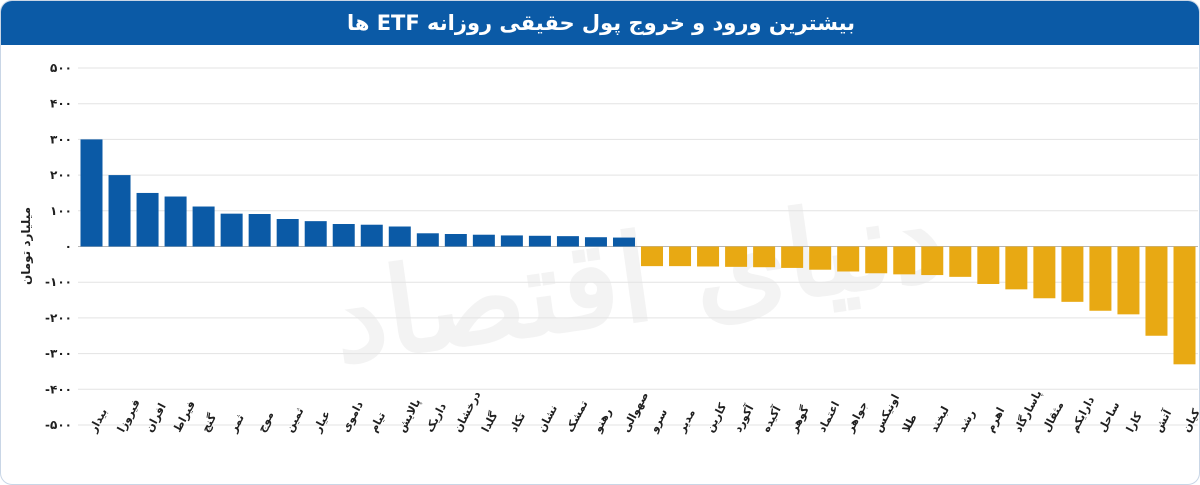  What do you see at coordinates (658, 421) in the screenshot?
I see `x-category-label: سرو` at bounding box center [658, 421].